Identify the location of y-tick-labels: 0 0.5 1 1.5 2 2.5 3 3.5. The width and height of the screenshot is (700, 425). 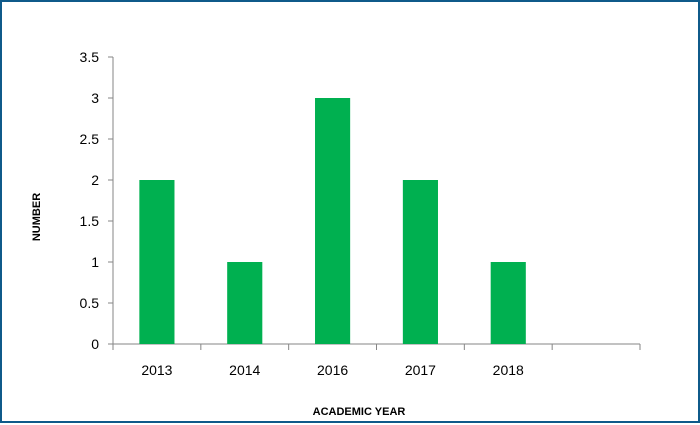
(90, 200).